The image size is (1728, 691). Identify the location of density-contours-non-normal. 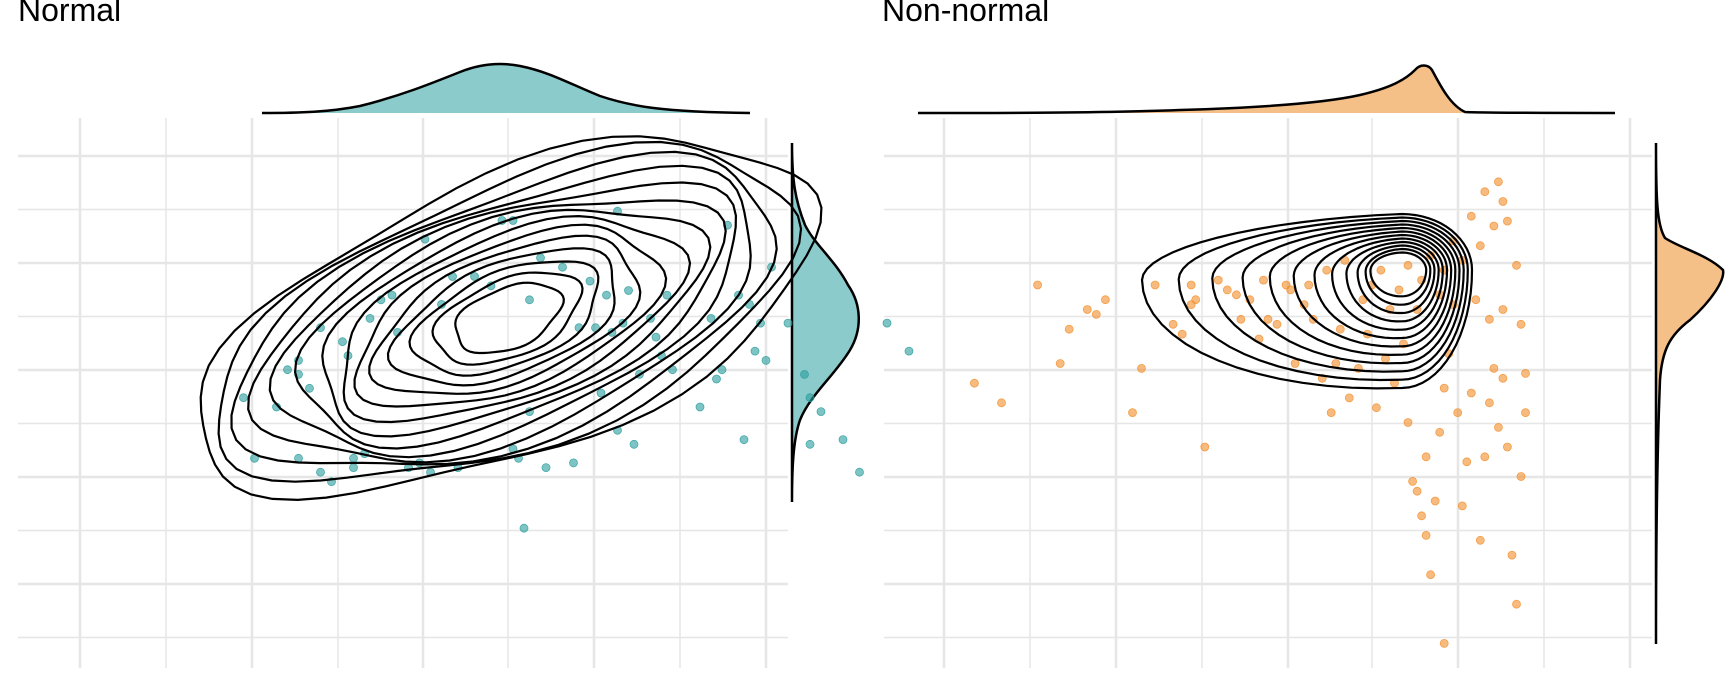
(1307, 301).